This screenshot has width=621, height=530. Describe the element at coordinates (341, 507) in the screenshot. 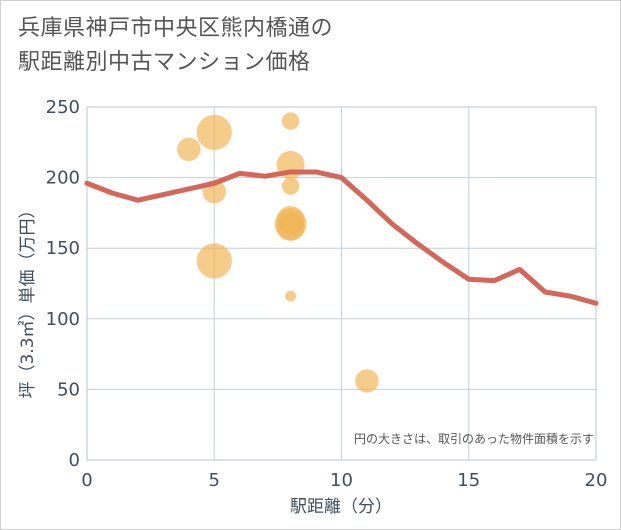

I see `x-axis-title: 駅距離（分）` at that location.